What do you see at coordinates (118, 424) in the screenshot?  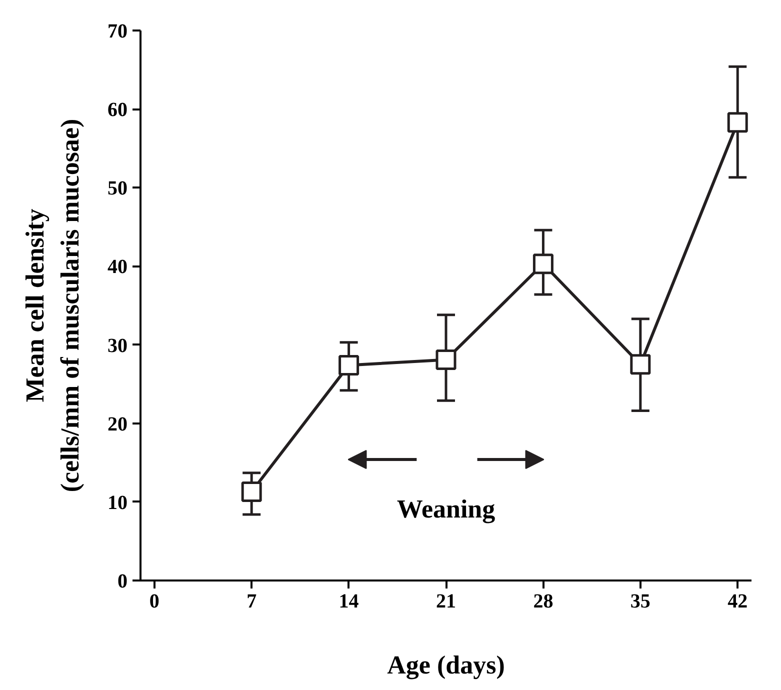 I see `y-tick-label: 20` at bounding box center [118, 424].